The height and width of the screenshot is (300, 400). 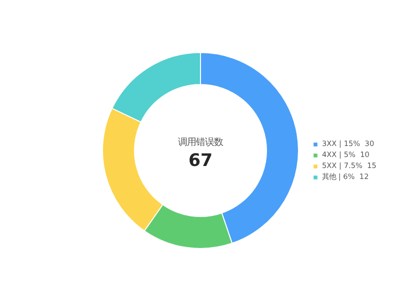 I want to click on text: 67, so click(x=200, y=161).